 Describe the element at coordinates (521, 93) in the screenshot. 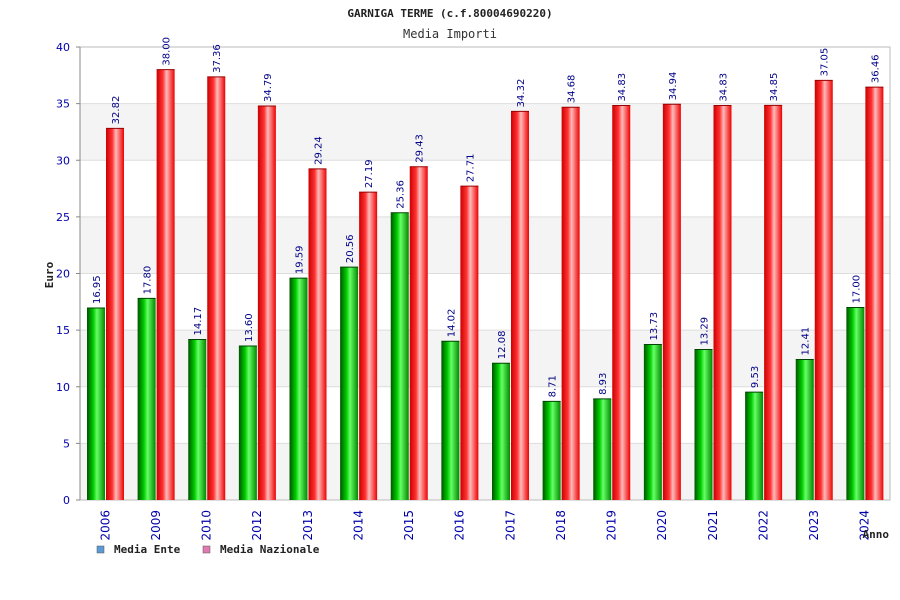

I see `data-label-media-nazionale-2017: 34.32` at that location.